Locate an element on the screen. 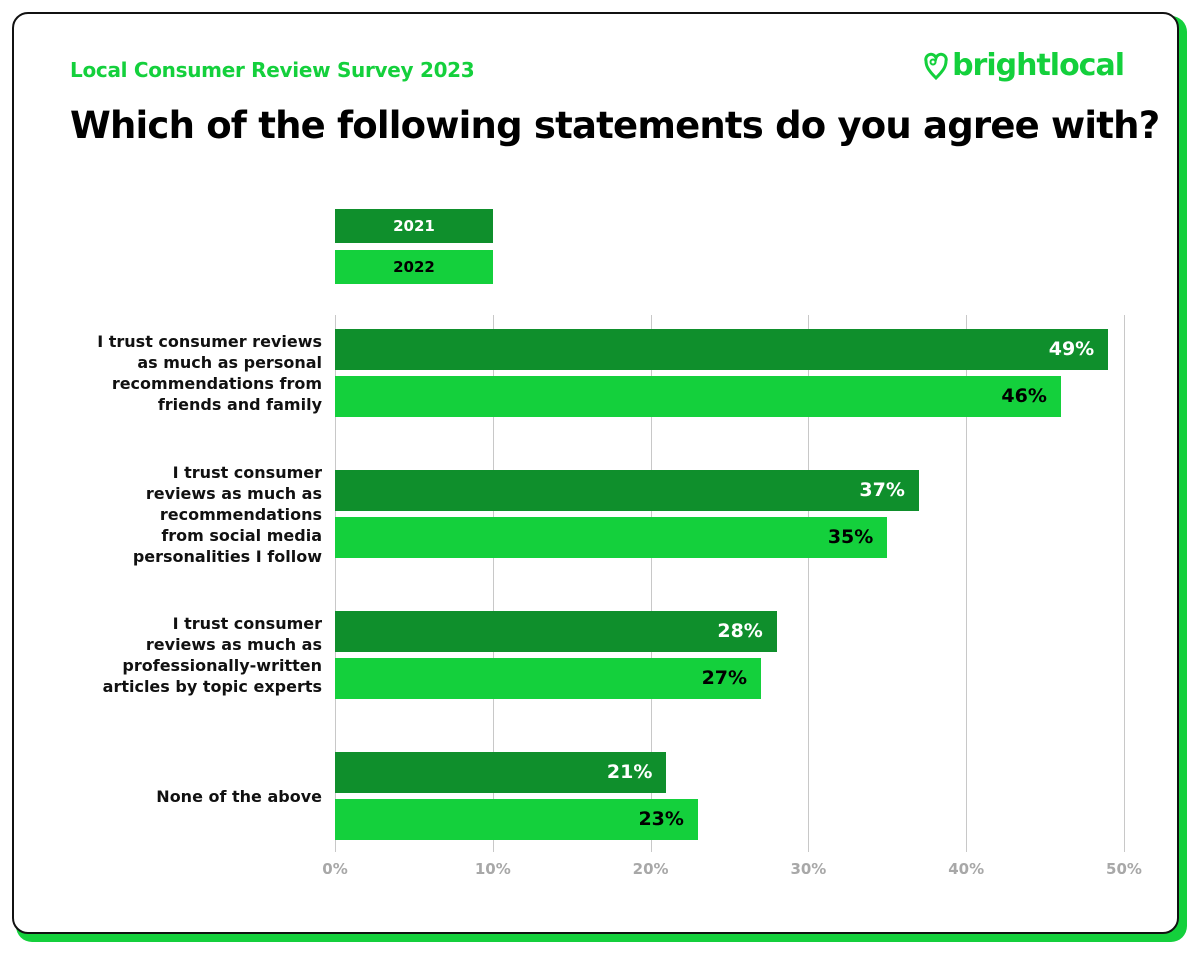  data-label: 37% is located at coordinates (882, 490).